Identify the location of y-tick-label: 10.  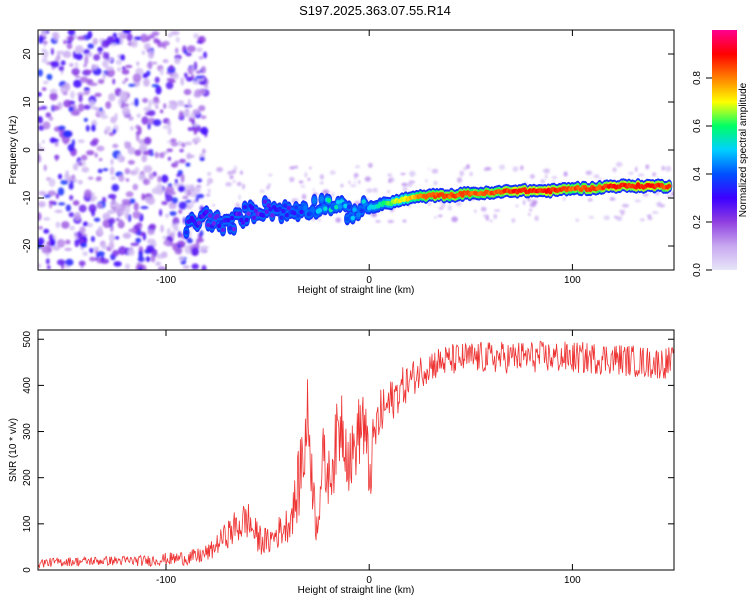
(27, 102).